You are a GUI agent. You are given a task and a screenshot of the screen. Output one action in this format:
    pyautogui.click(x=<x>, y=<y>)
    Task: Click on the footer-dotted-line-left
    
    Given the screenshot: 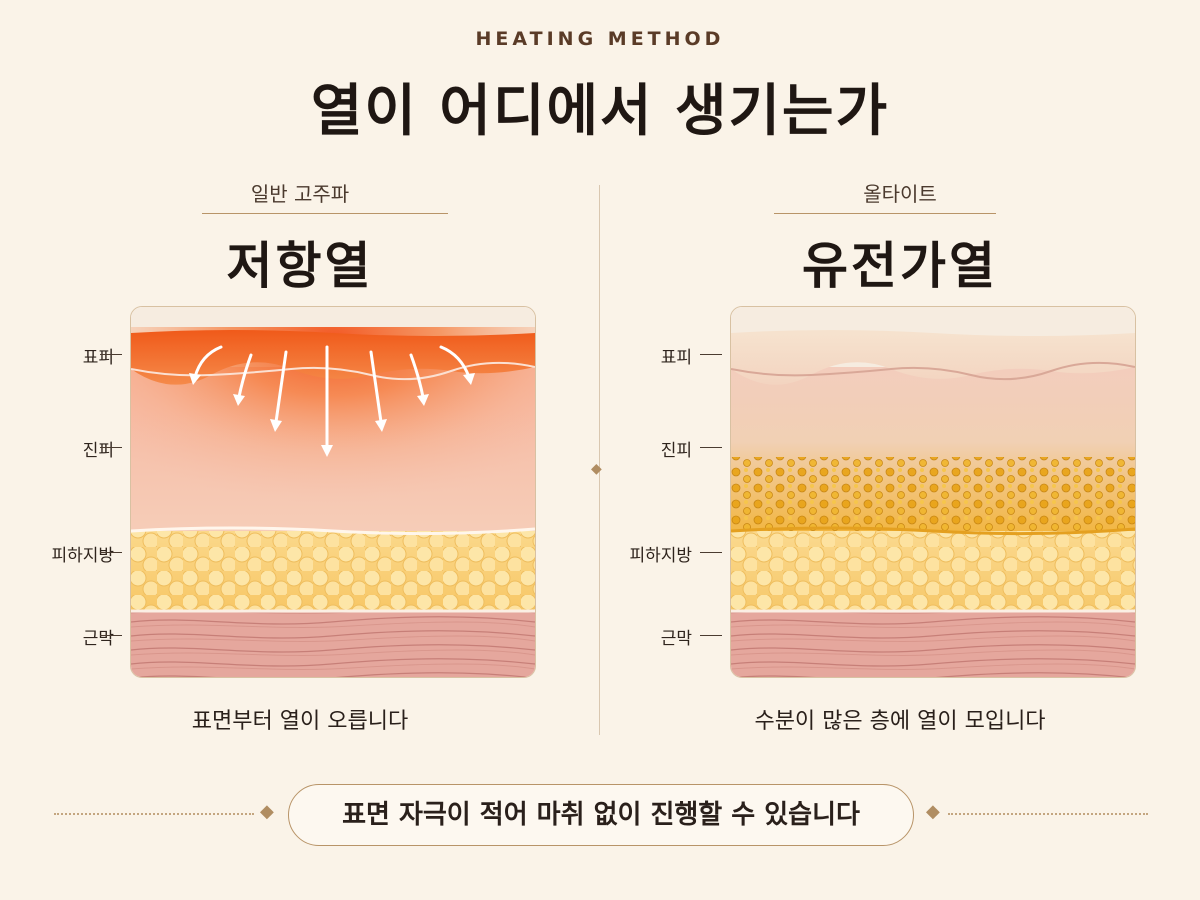 What is the action you would take?
    pyautogui.click(x=154, y=814)
    